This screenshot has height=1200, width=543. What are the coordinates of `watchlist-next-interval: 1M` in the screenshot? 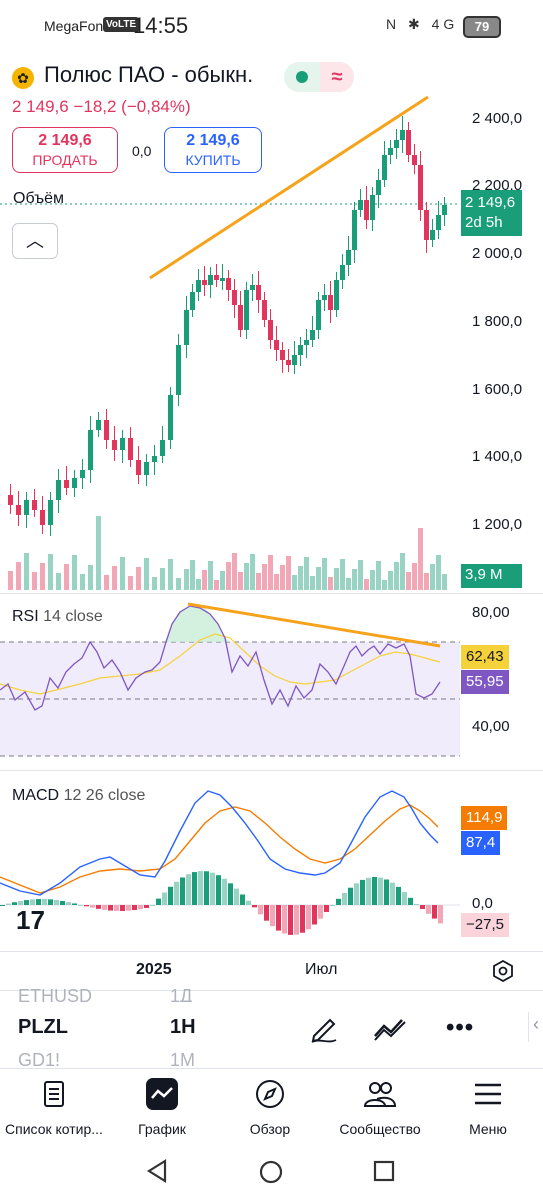 It's located at (183, 1058).